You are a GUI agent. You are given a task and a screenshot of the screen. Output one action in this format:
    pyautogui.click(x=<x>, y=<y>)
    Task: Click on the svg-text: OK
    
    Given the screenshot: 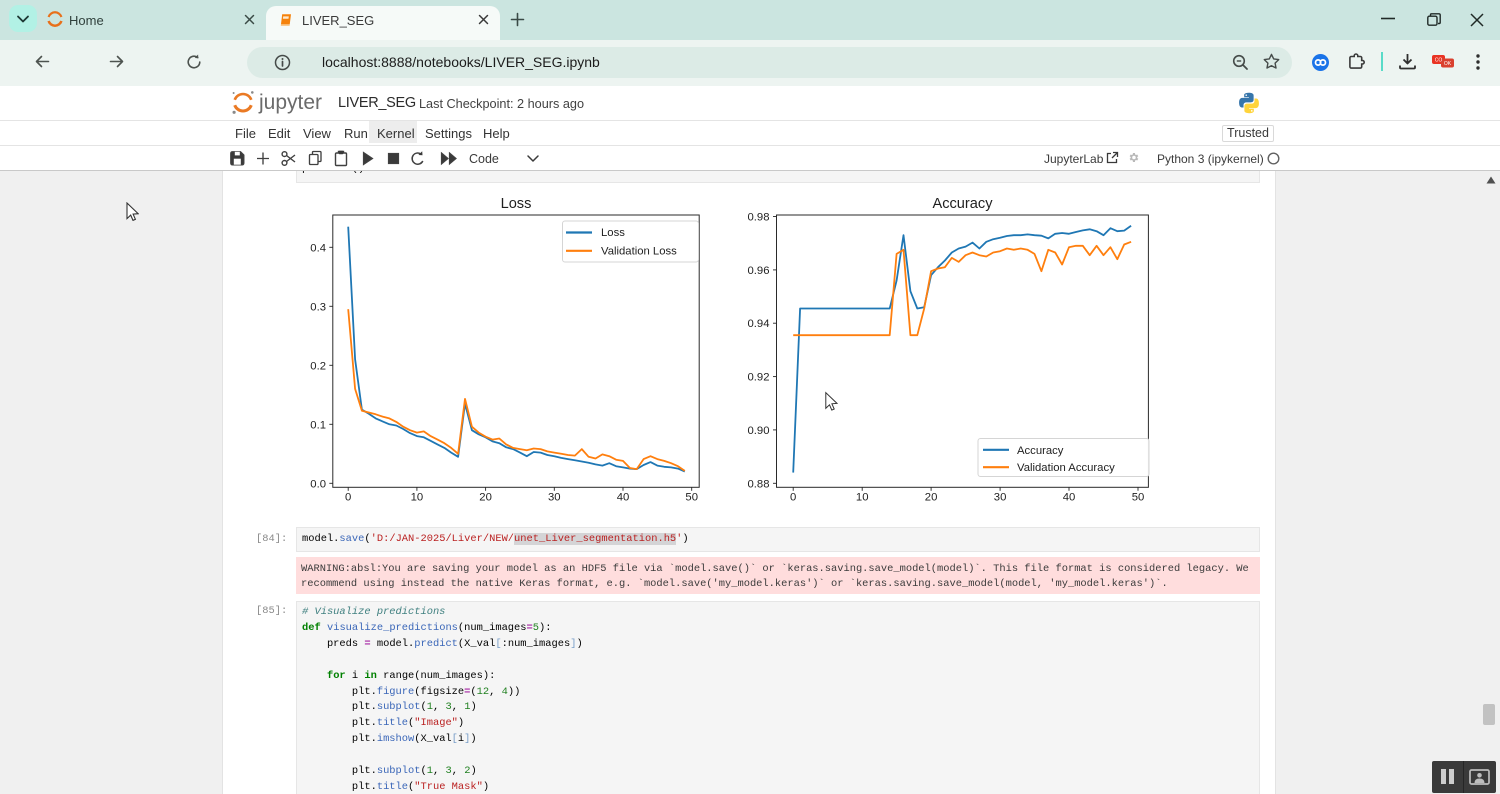 What is the action you would take?
    pyautogui.click(x=1448, y=64)
    